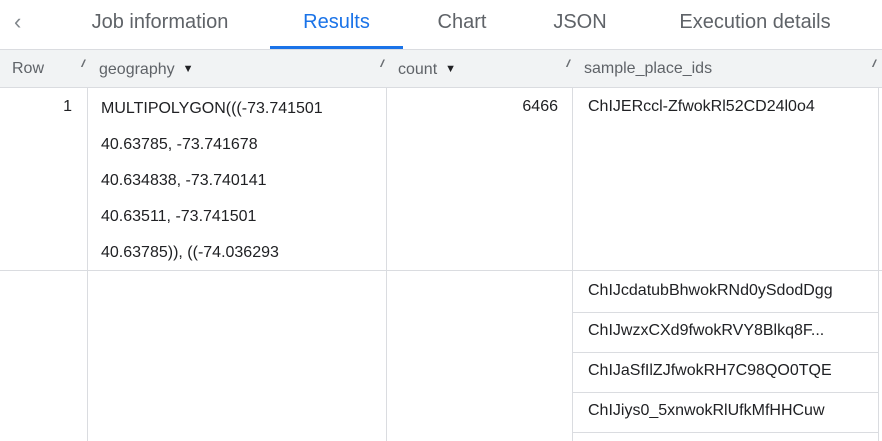  Describe the element at coordinates (160, 22) in the screenshot. I see `tab-job-information: Job information` at that location.